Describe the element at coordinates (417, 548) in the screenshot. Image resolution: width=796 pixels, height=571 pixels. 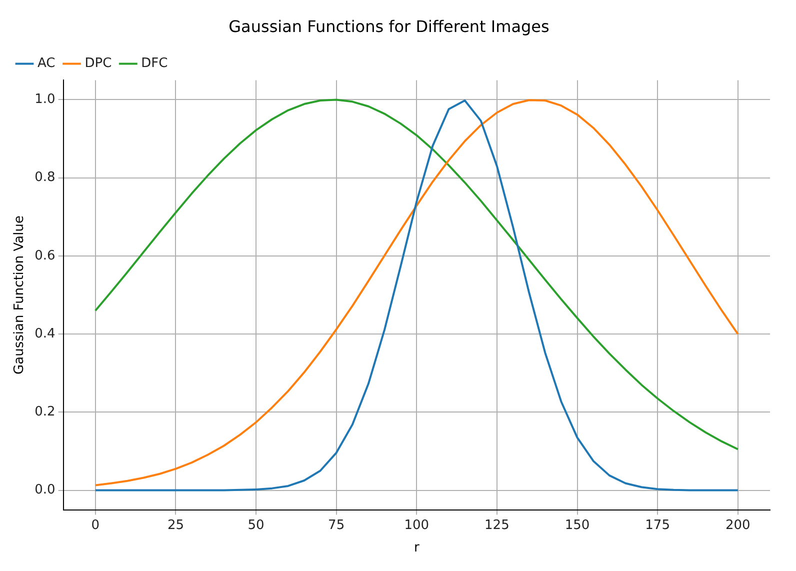
I see `x-axis-title: r` at that location.